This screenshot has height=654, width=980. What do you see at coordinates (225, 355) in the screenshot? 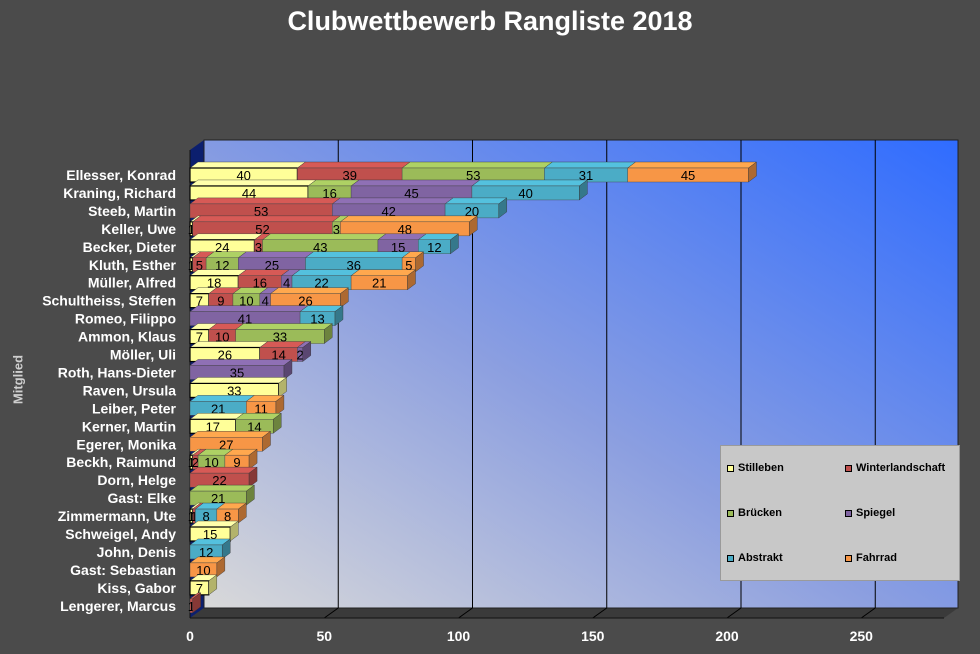
I see `bar-value-label: 26` at bounding box center [225, 355].